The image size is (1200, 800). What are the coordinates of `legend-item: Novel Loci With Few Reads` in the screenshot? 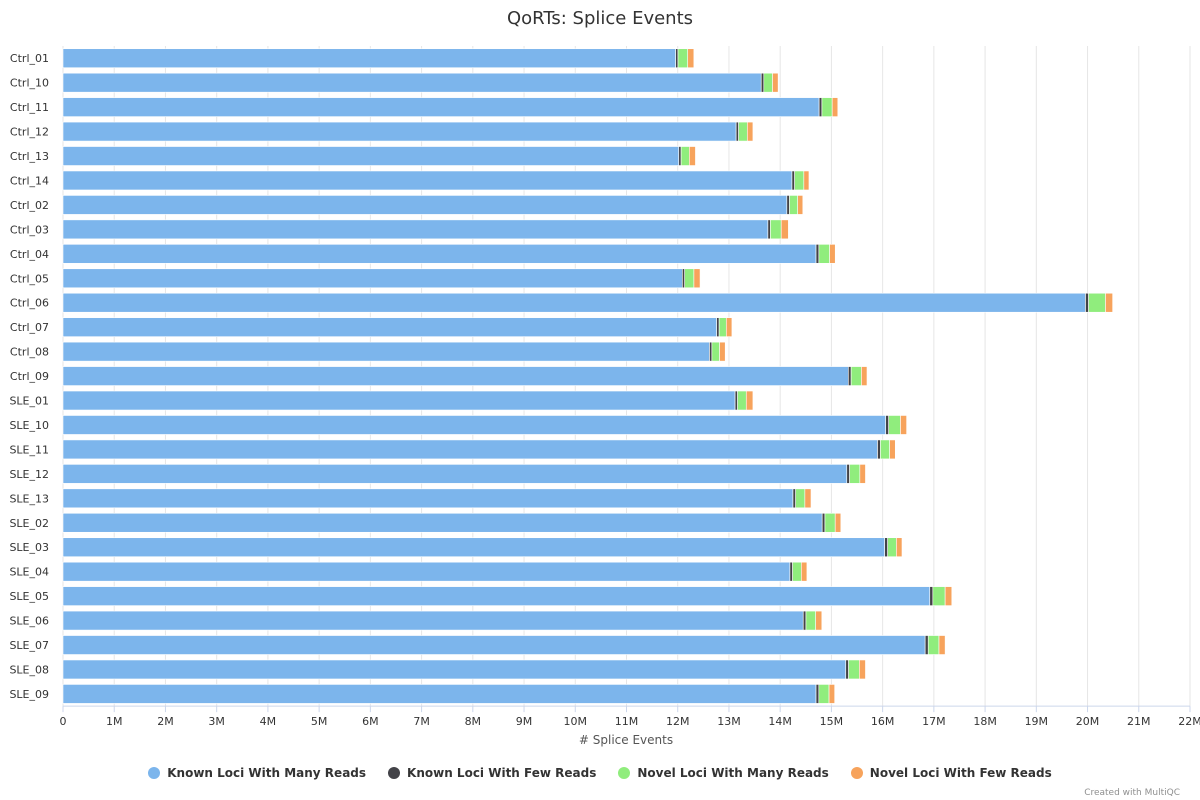 It's located at (951, 773).